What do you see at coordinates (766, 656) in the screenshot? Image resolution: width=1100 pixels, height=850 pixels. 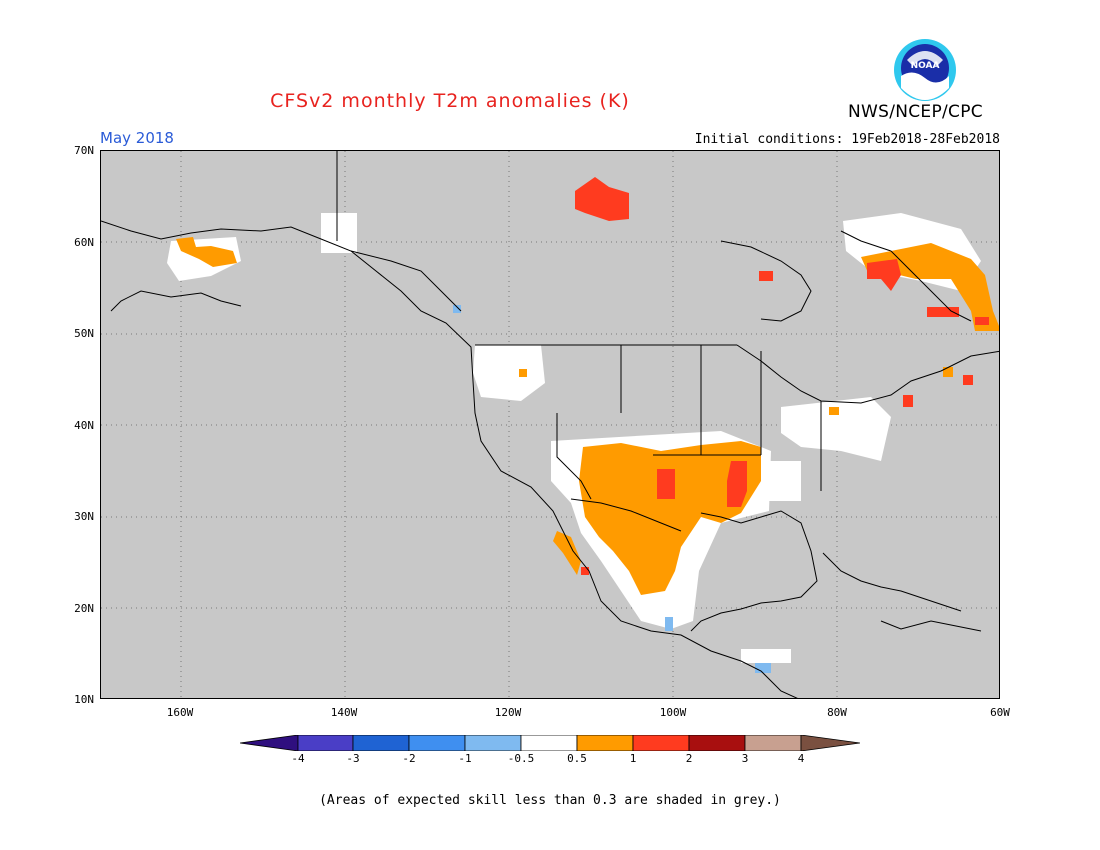 I see `anomaly-neutral-central-america` at bounding box center [766, 656].